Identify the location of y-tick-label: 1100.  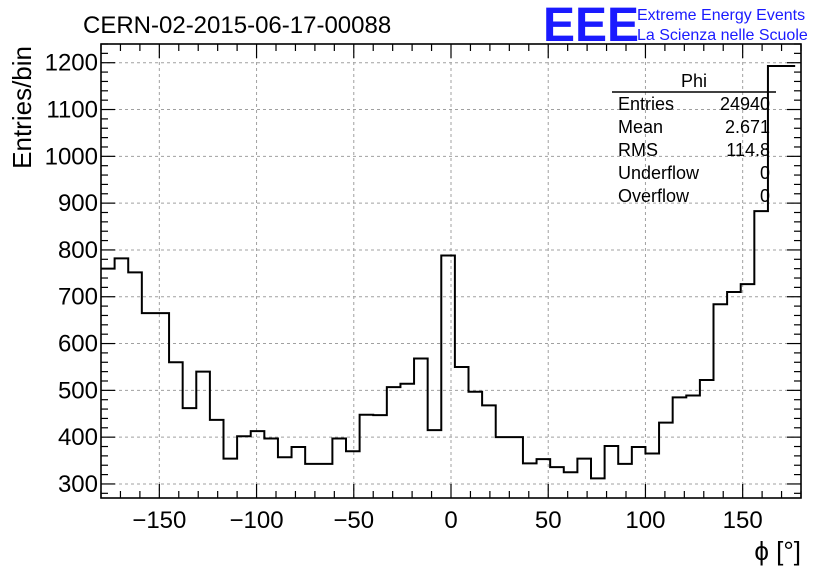
(72, 110).